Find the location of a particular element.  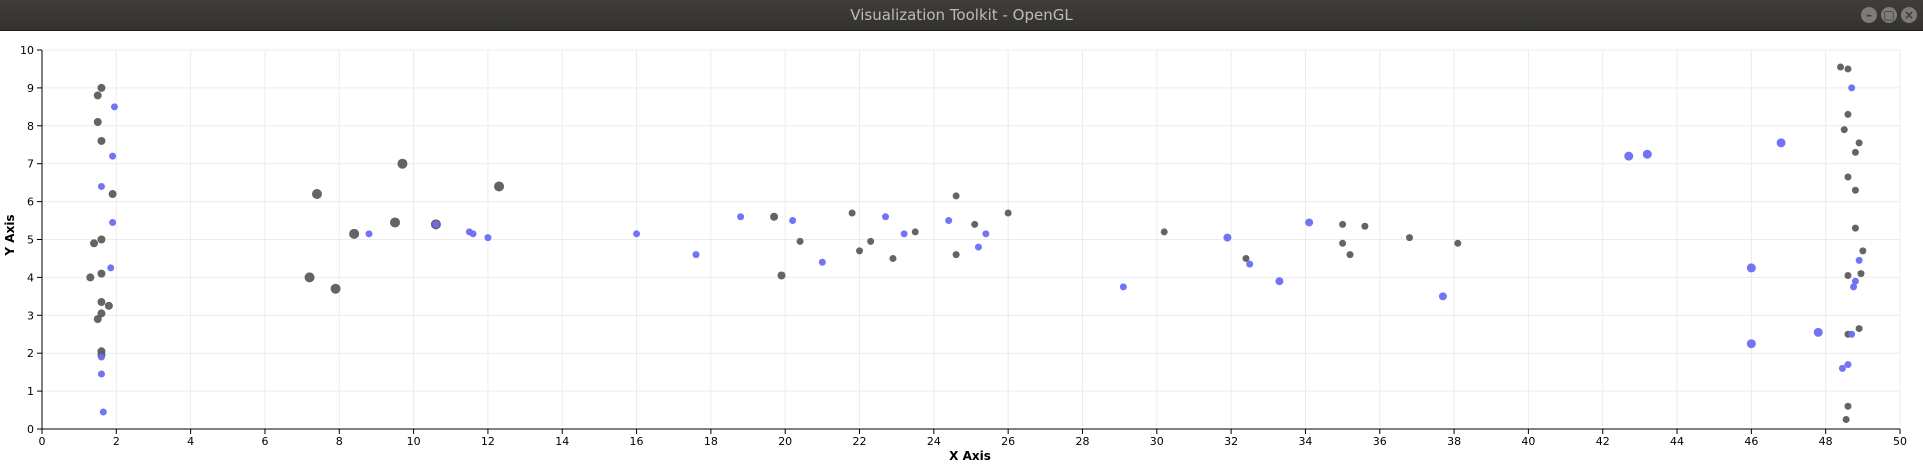

window-titlebar: Visualization Toolkit - OpenGL – □ × is located at coordinates (961, 15).